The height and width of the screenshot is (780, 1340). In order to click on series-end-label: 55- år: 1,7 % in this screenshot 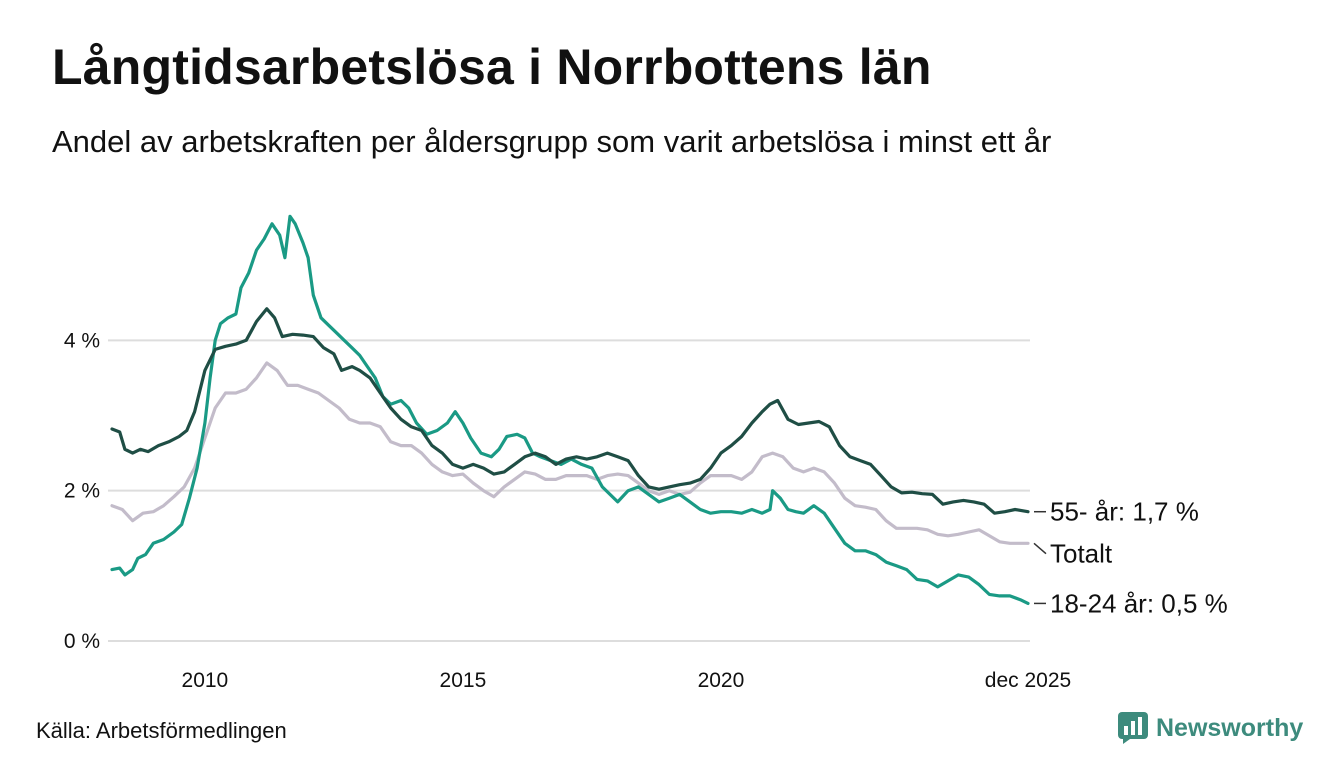, I will do `click(1124, 512)`.